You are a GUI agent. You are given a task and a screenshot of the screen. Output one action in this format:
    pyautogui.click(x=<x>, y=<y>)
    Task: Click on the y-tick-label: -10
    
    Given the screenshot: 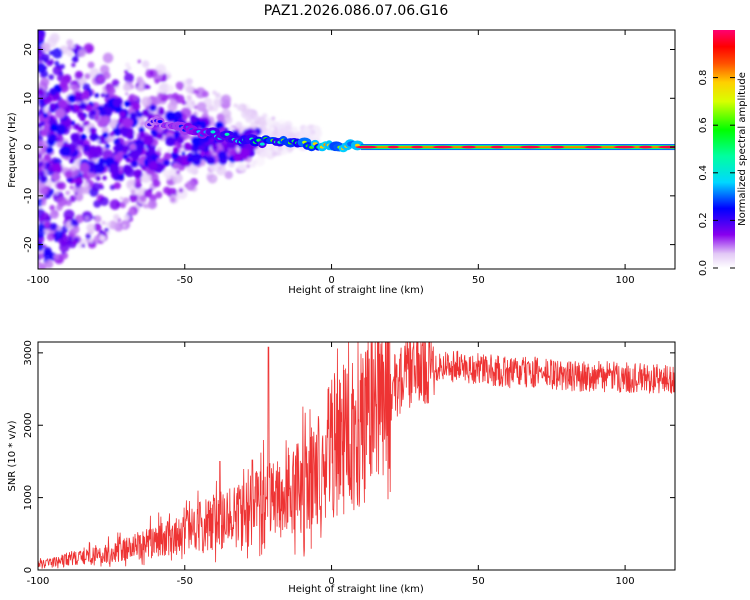 What is the action you would take?
    pyautogui.click(x=28, y=196)
    